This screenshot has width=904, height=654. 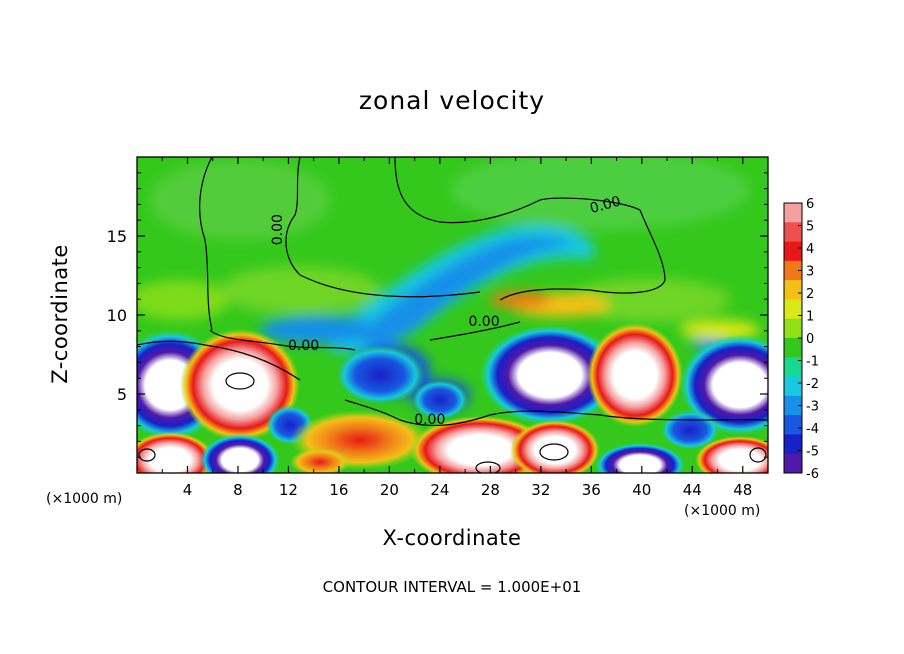 I want to click on colorbar-tick-label: -6, so click(x=812, y=474).